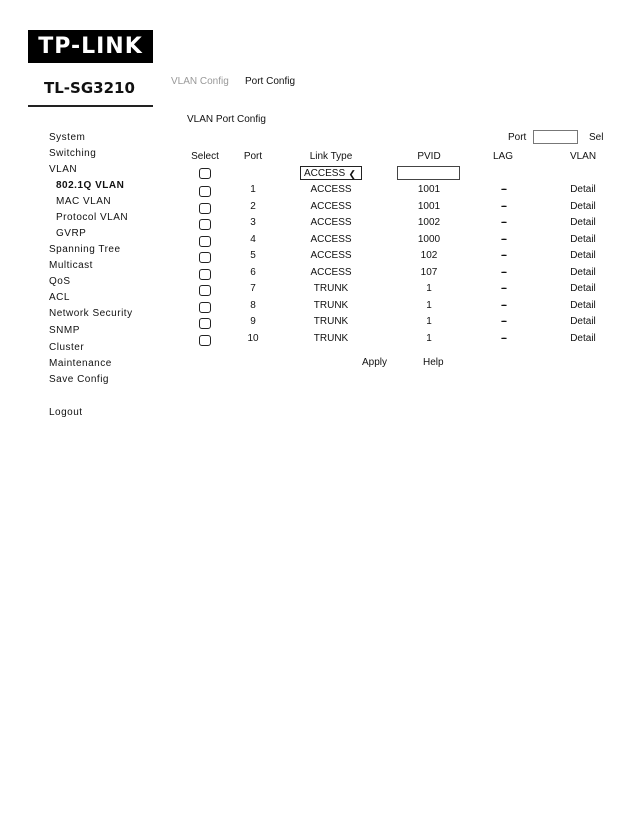 Image resolution: width=635 pixels, height=819 pixels. What do you see at coordinates (253, 222) in the screenshot?
I see `cell-port: 3` at bounding box center [253, 222].